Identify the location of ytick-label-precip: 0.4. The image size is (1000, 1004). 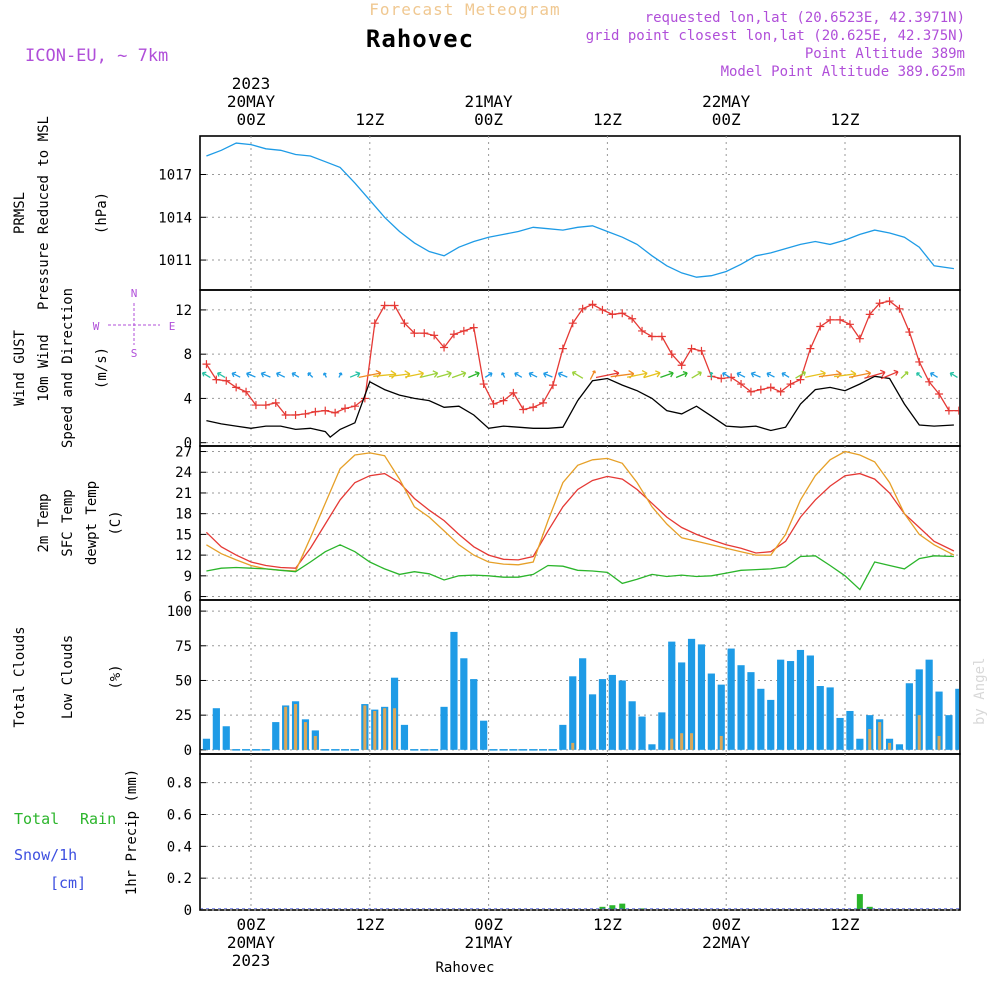
(179, 847).